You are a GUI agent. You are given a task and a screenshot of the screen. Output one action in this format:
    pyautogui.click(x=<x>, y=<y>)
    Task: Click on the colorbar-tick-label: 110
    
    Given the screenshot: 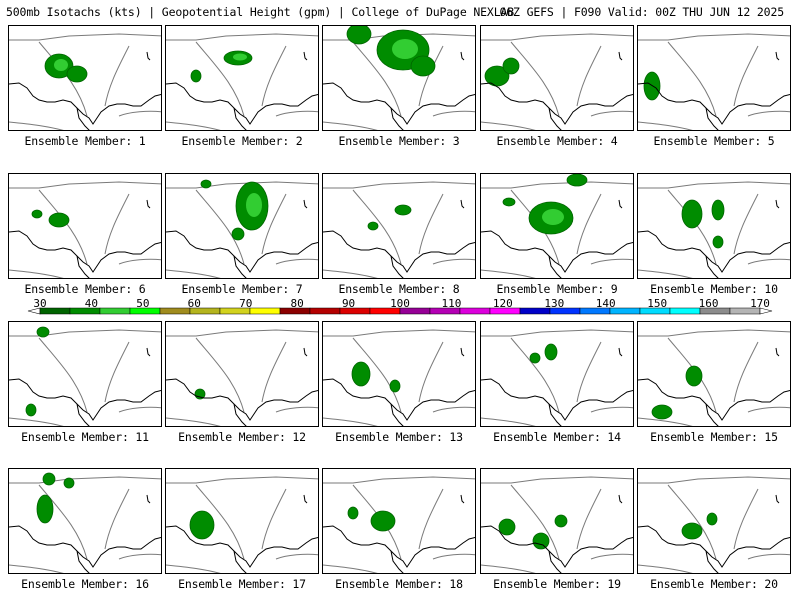 What is the action you would take?
    pyautogui.click(x=451, y=303)
    